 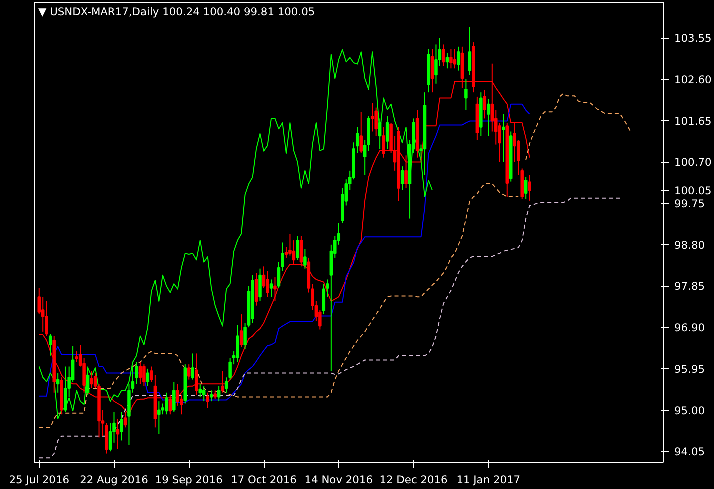 What do you see at coordinates (693, 80) in the screenshot?
I see `y-tick-label: 102.60` at bounding box center [693, 80].